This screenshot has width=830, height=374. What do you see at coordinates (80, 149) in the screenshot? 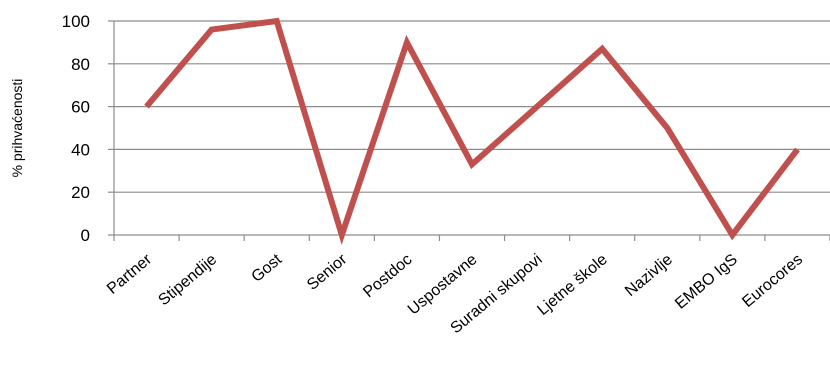
I see `y-tick-label: 40` at bounding box center [80, 149].